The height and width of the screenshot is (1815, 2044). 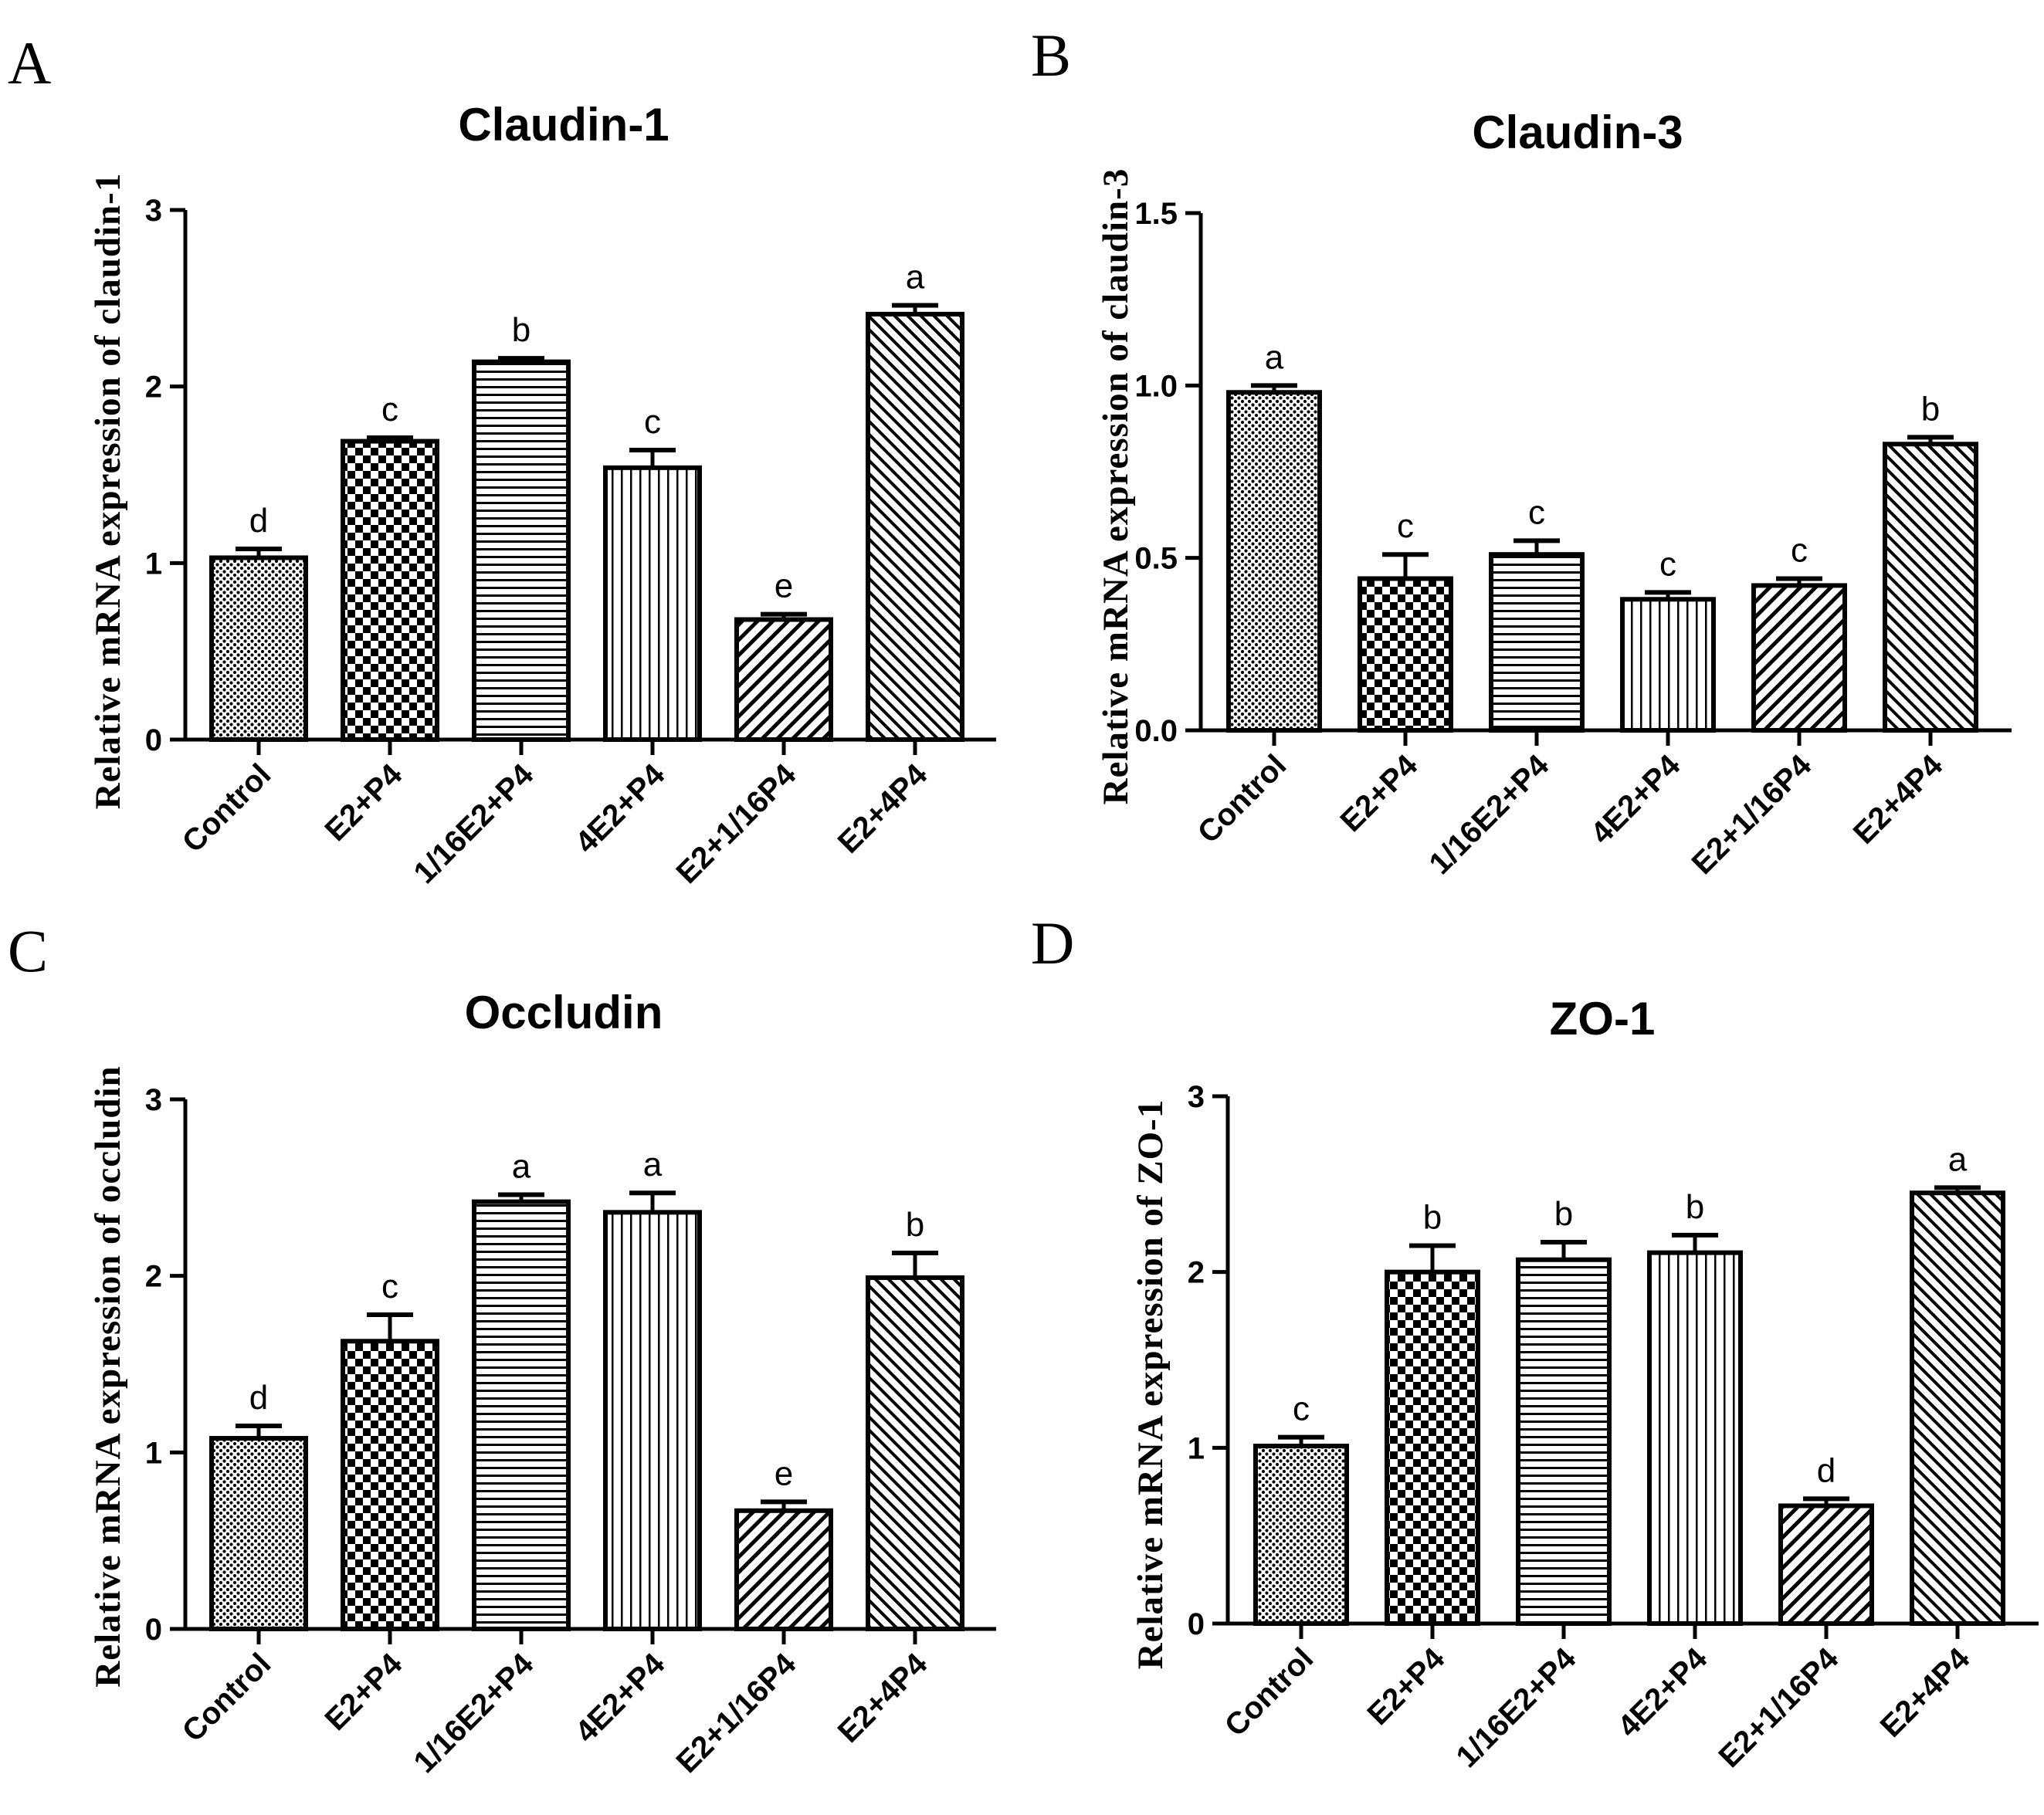 I want to click on panel-letter-a: A, so click(x=30, y=63).